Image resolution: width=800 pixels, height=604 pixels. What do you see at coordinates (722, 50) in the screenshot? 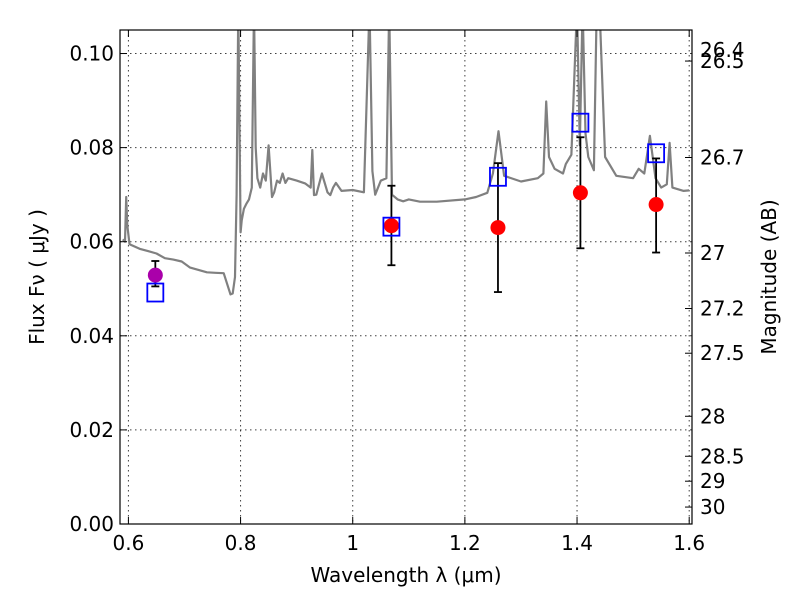
I see `y-right-tick-label: 26.4` at bounding box center [722, 50].